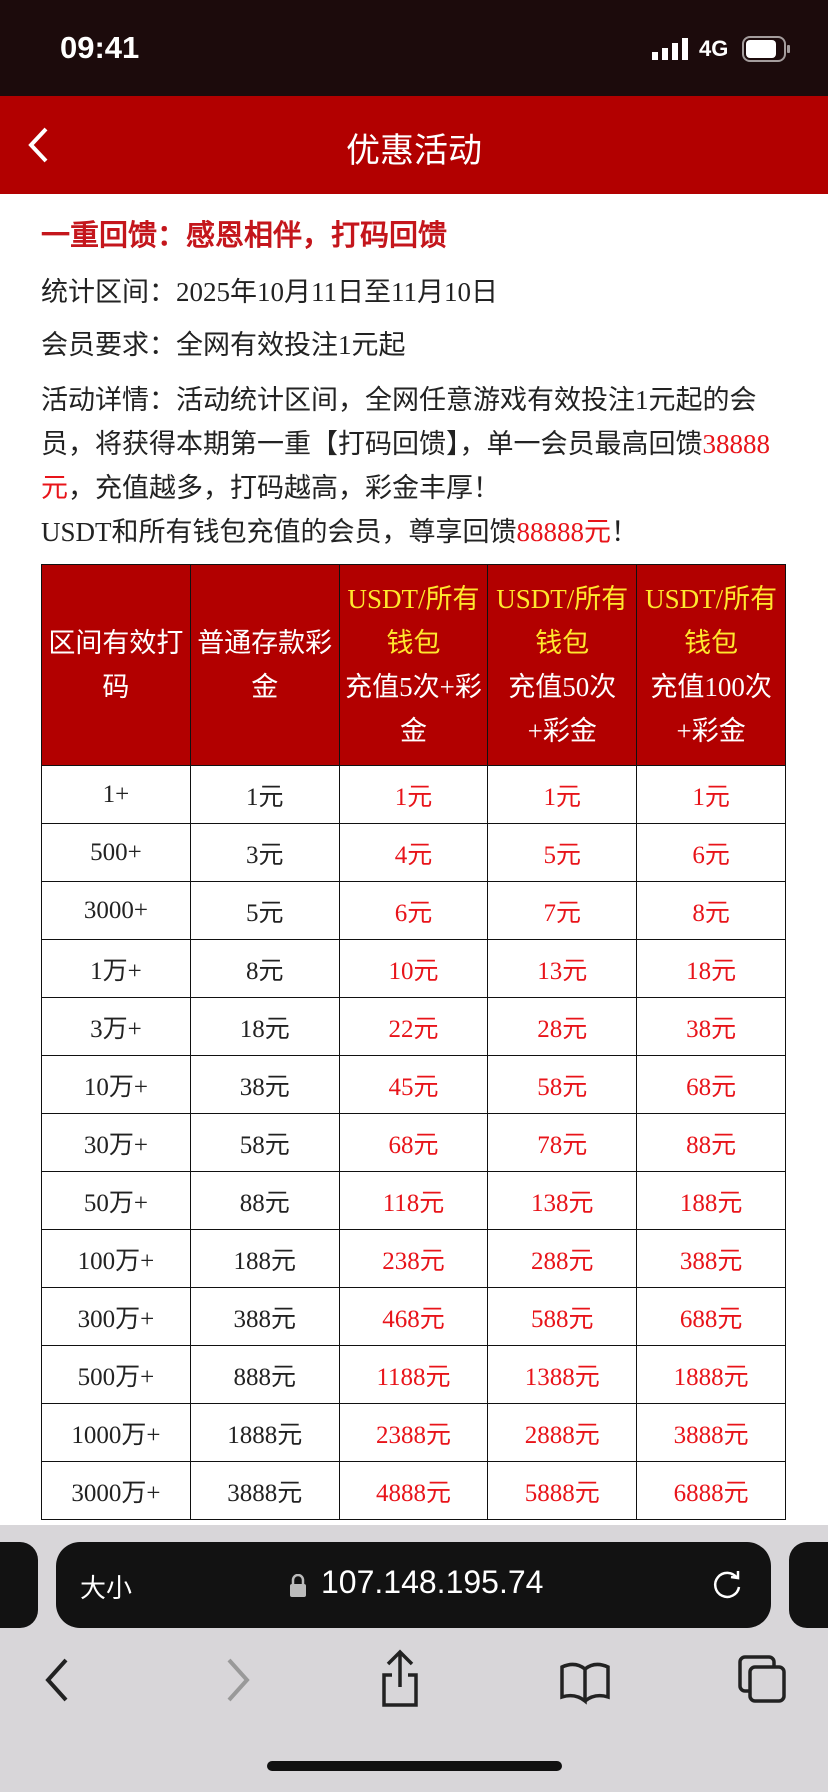 The width and height of the screenshot is (828, 1792). Describe the element at coordinates (670, 49) in the screenshot. I see `signal-icon` at that location.